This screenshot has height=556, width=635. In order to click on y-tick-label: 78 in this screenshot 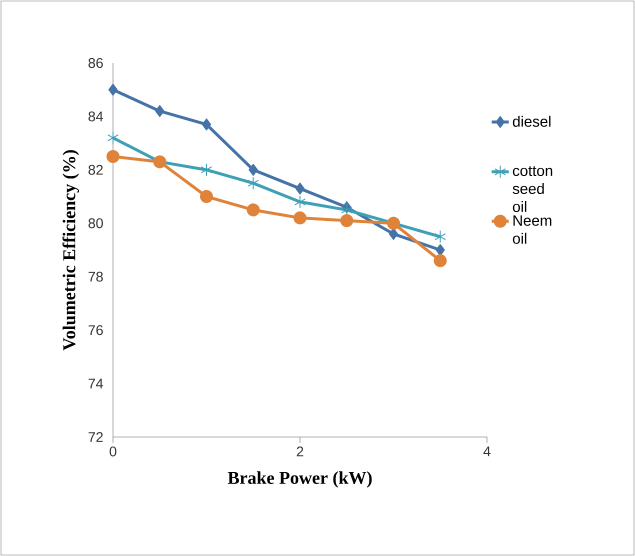, I will do `click(95, 277)`.